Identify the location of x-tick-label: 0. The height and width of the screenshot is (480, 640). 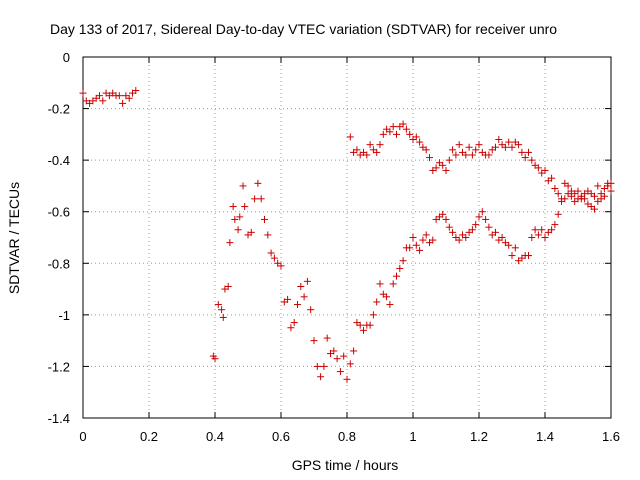
(82, 436).